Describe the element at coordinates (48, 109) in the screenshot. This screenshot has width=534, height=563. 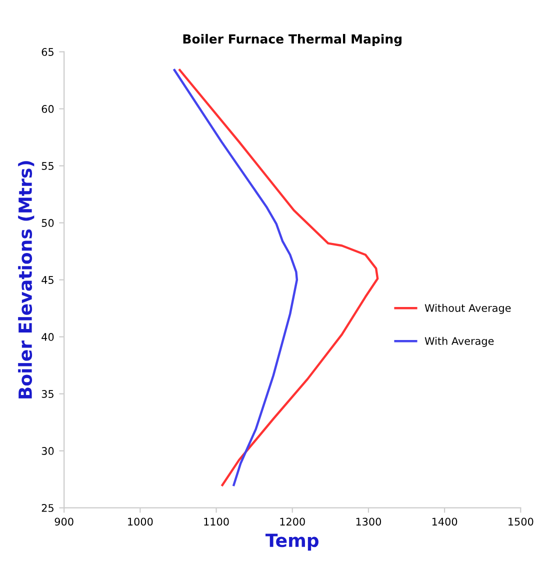
I see `y-tick-label: 60` at that location.